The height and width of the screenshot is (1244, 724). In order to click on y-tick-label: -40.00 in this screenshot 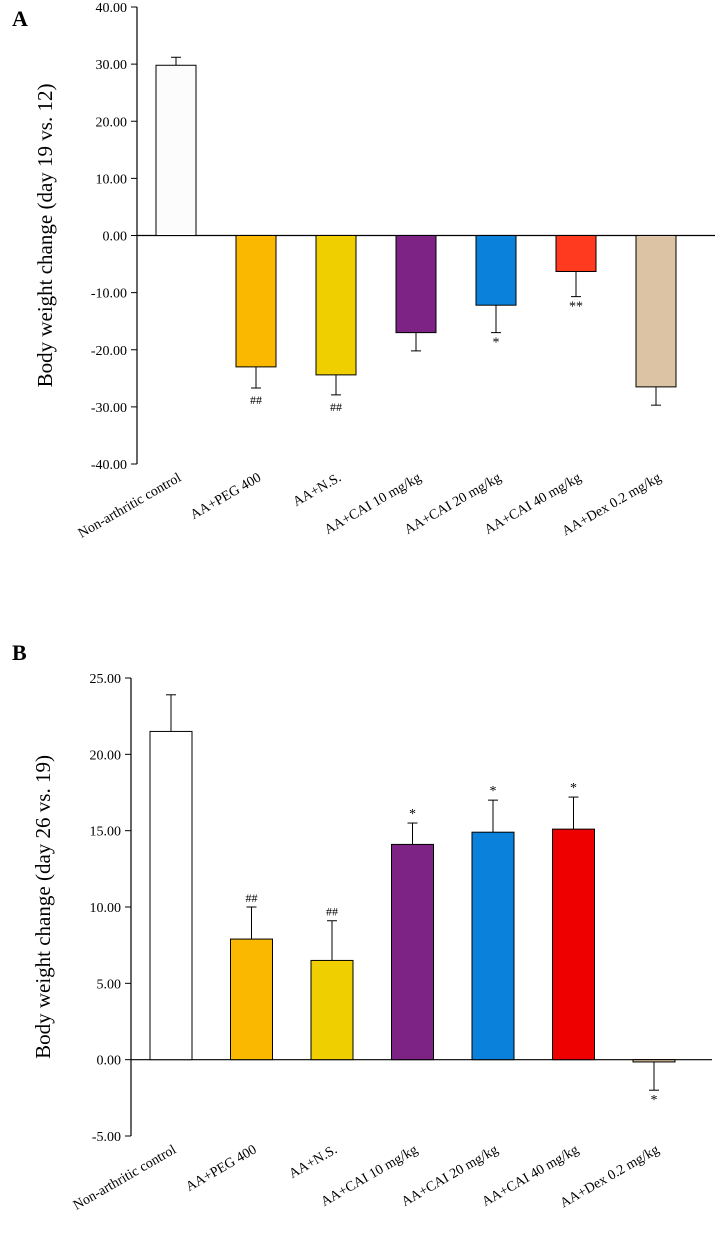, I will do `click(109, 465)`.